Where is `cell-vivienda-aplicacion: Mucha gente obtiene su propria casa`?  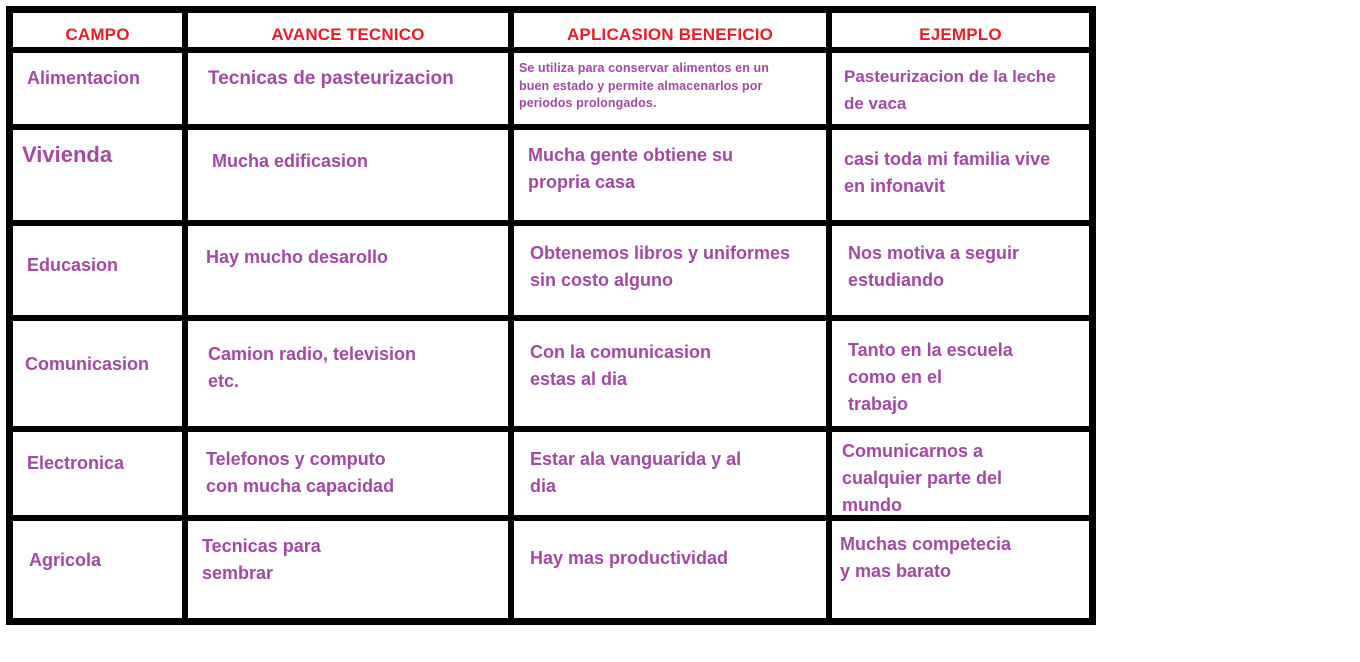
cell-vivienda-aplicacion: Mucha gente obtiene su propria casa is located at coordinates (670, 175).